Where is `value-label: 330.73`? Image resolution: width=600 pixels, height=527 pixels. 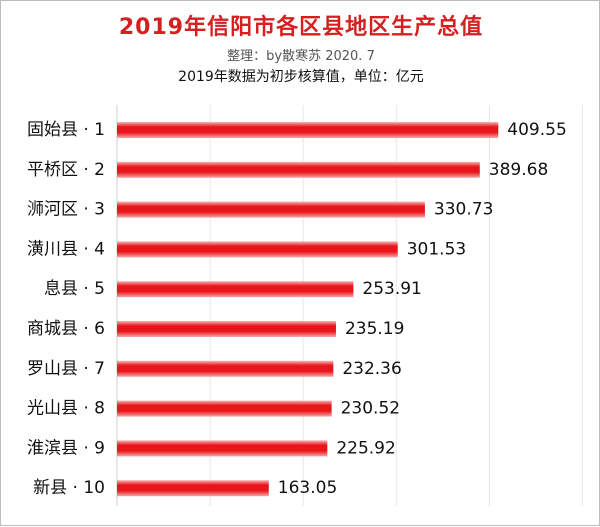
value-label: 330.73 is located at coordinates (463, 210).